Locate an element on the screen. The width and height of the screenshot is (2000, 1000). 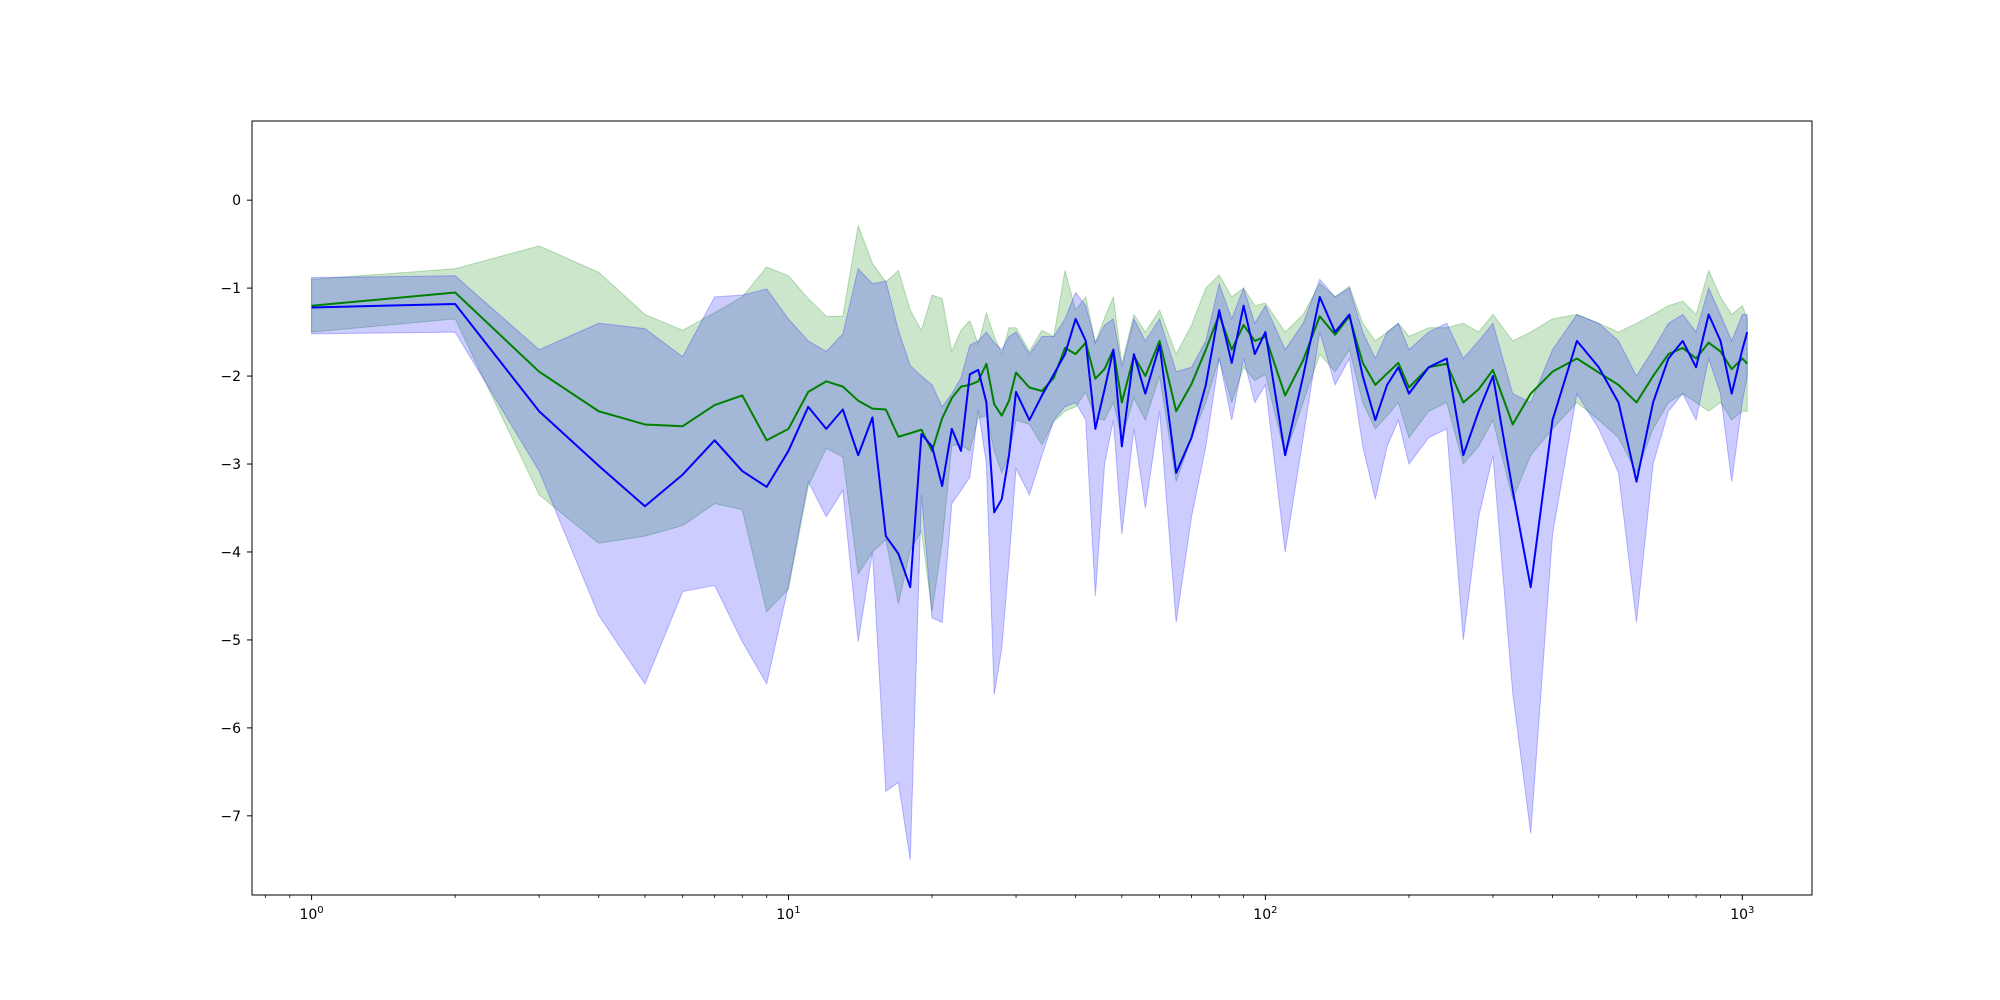
x-axis: 10⁰ 10¹ 10² 10³ is located at coordinates (1009, 909).